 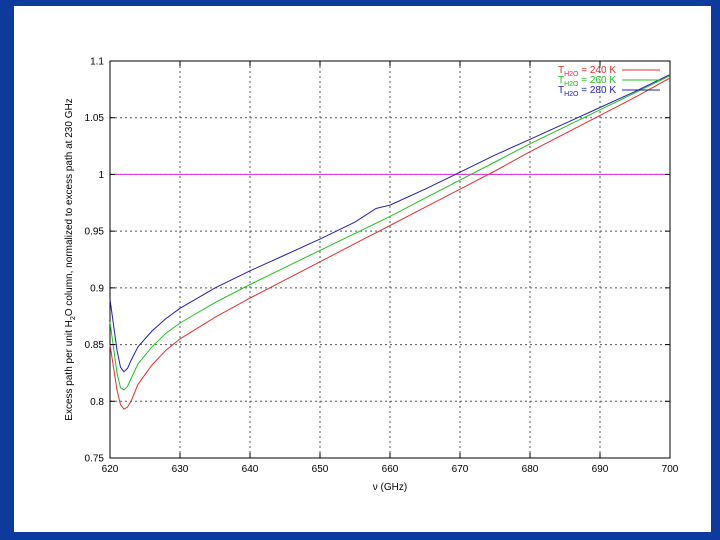 What do you see at coordinates (460, 469) in the screenshot?
I see `x-tick-label: 670` at bounding box center [460, 469].